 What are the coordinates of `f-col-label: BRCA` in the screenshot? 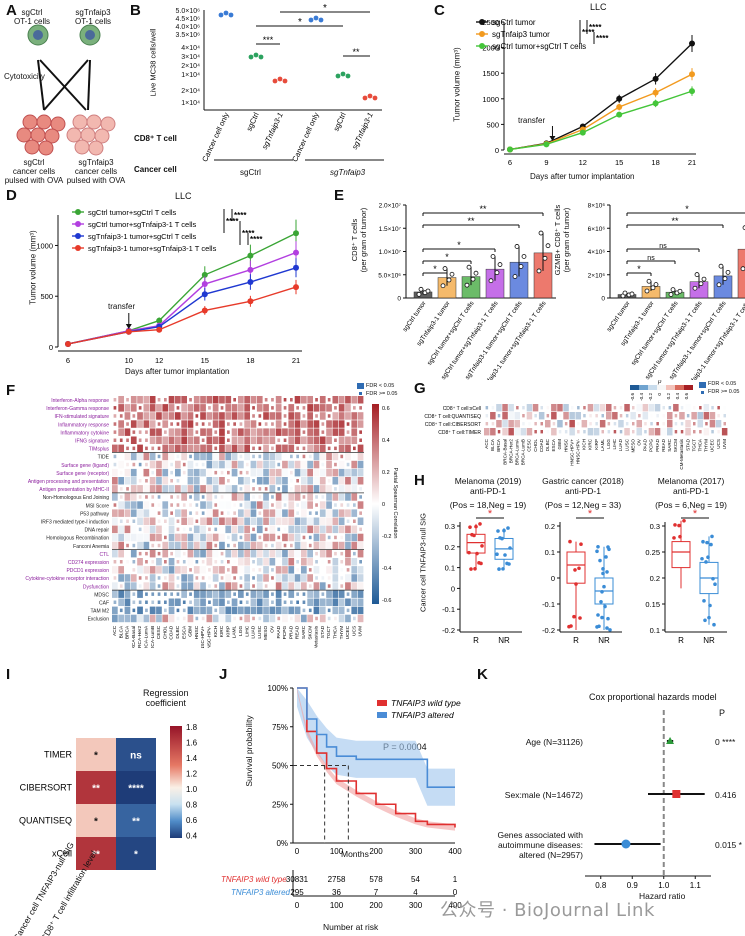 It's located at (128, 632).